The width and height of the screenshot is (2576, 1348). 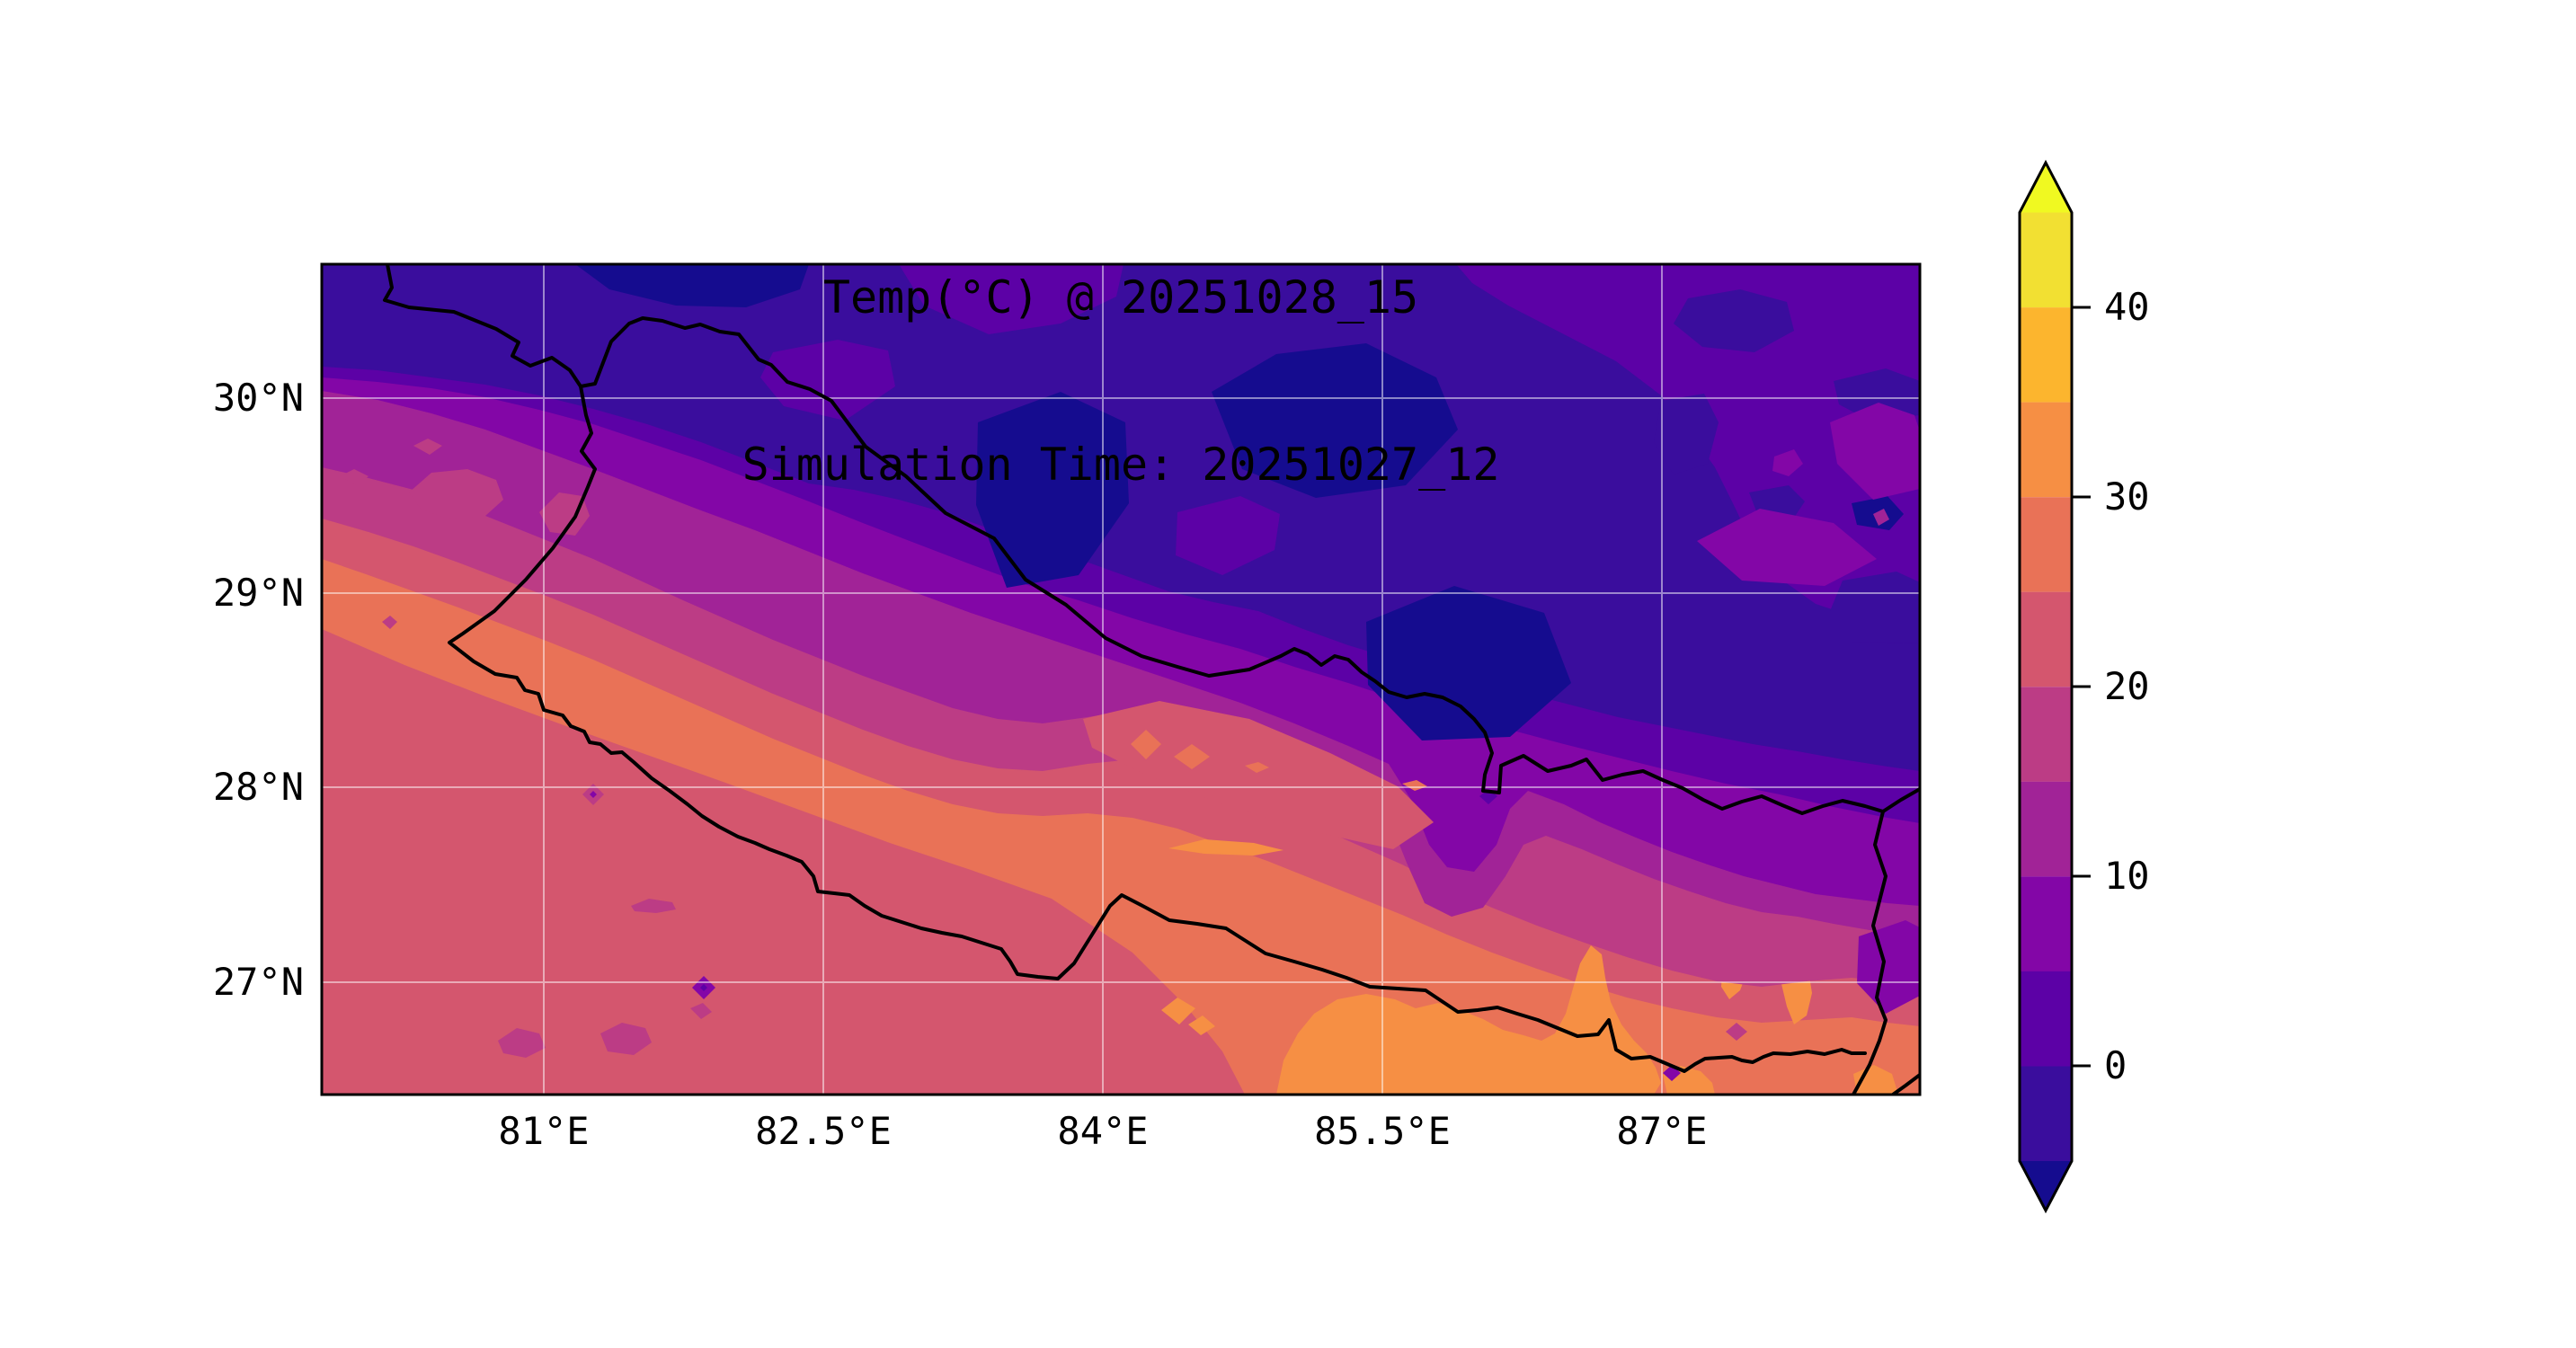 I want to click on y-tick-label-29n: 29°N, so click(x=258, y=593).